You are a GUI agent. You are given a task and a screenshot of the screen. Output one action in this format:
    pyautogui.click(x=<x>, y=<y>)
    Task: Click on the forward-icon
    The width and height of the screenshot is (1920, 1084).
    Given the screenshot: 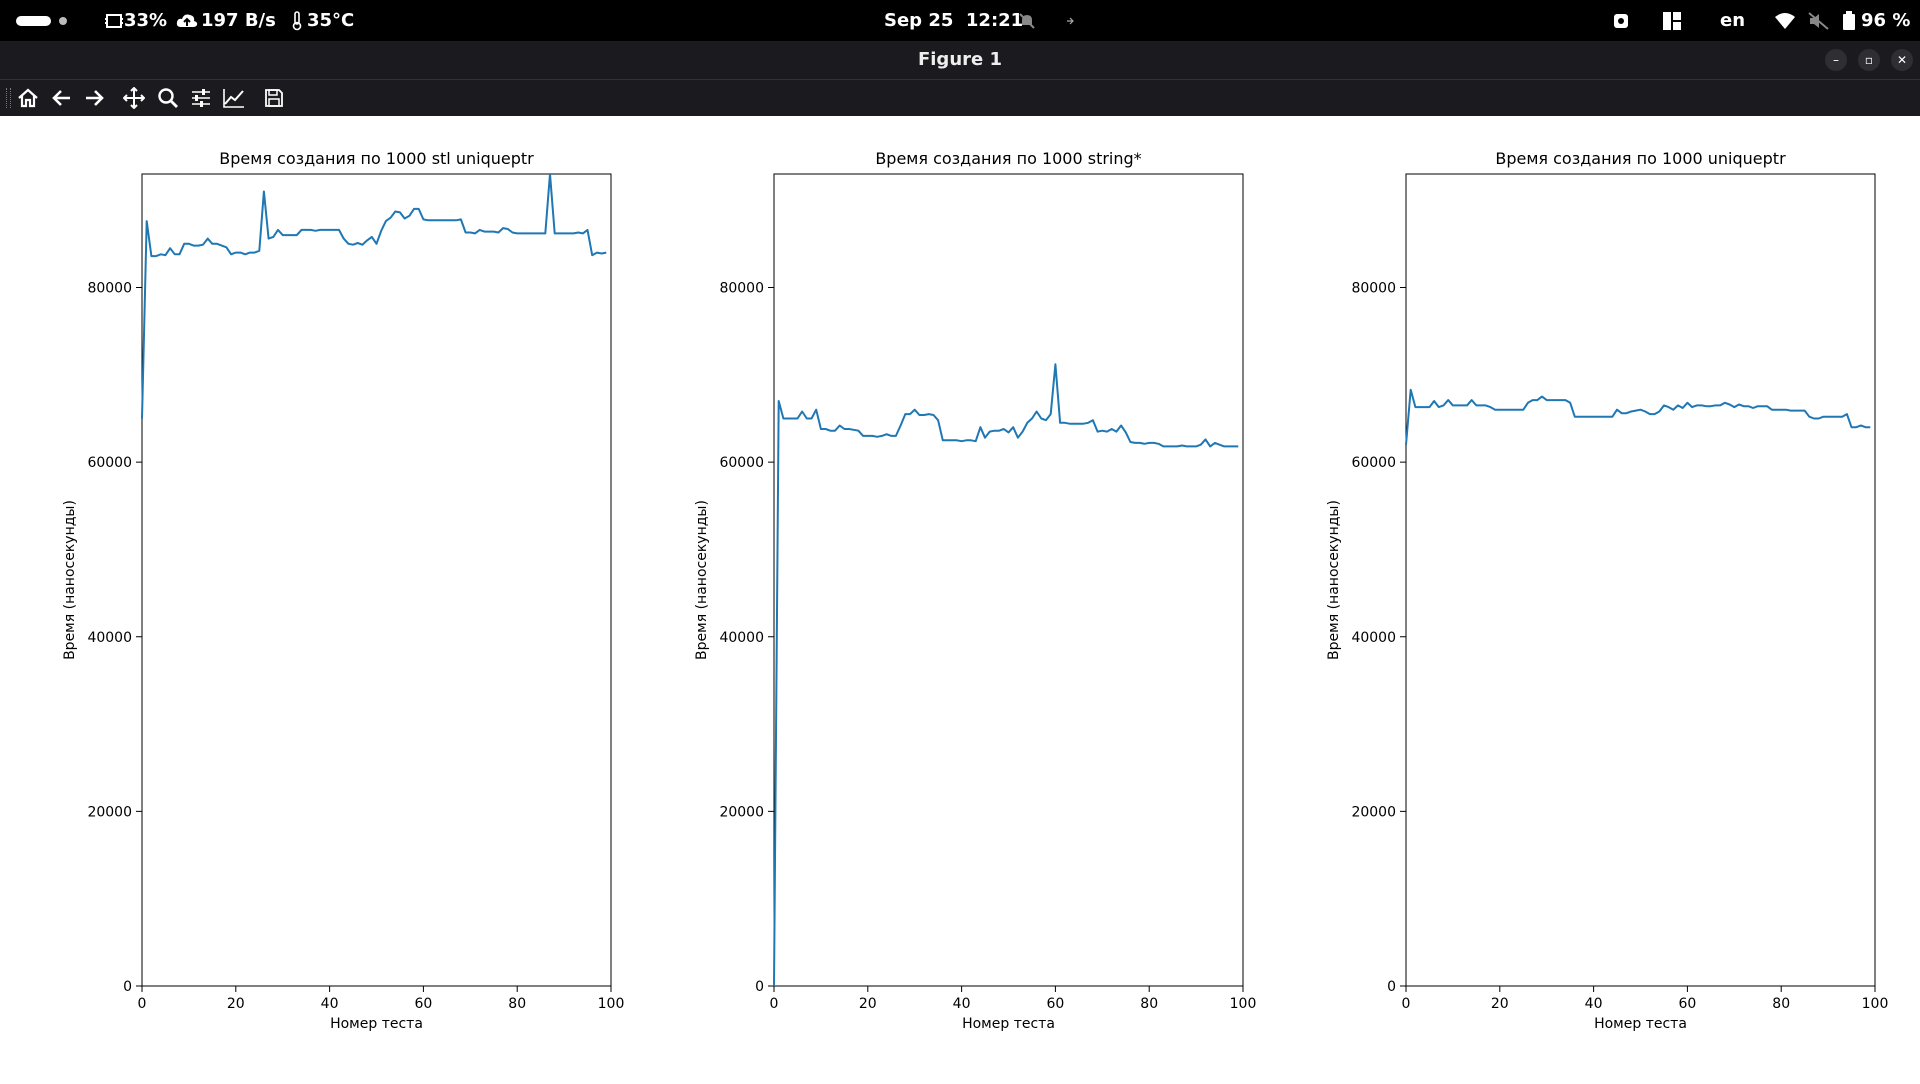 What is the action you would take?
    pyautogui.click(x=95, y=98)
    